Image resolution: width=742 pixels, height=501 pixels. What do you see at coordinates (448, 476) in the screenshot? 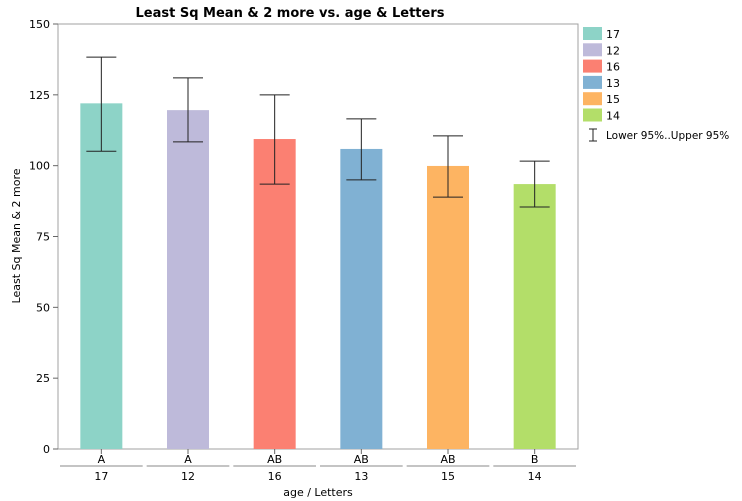
I see `category-label: 15` at bounding box center [448, 476].